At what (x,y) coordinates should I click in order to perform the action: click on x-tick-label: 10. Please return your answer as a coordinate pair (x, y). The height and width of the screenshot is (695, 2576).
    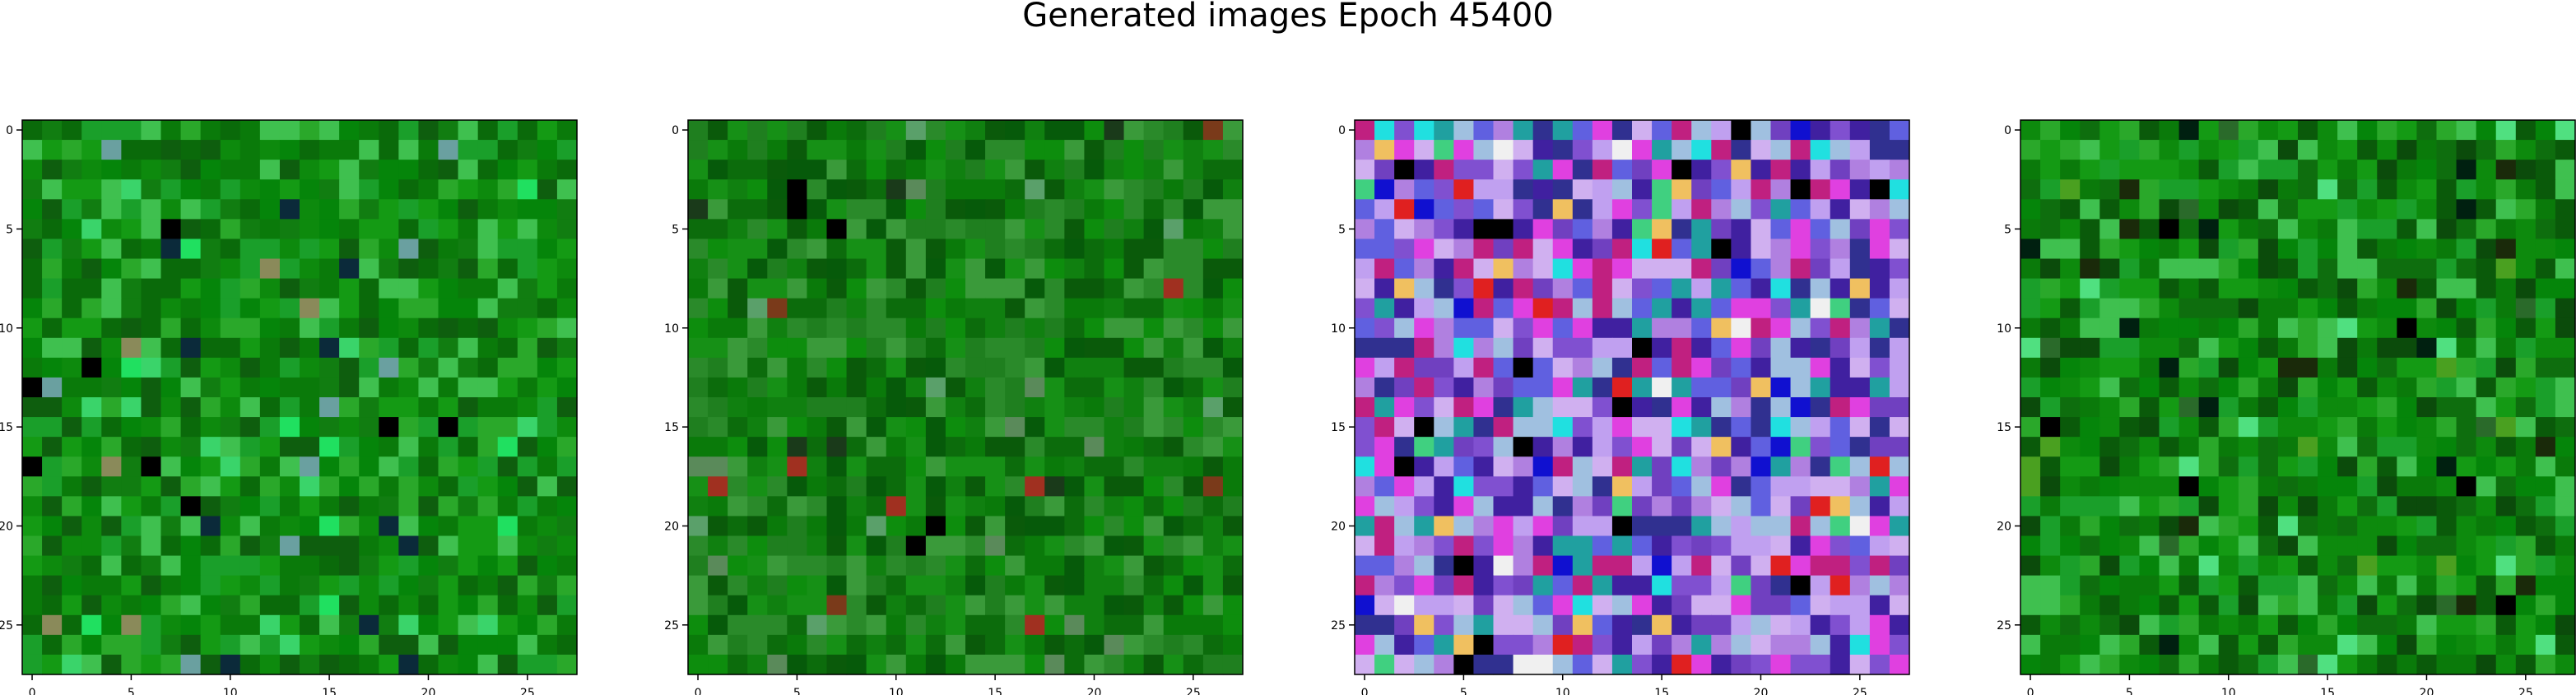
    Looking at the image, I should click on (1562, 691).